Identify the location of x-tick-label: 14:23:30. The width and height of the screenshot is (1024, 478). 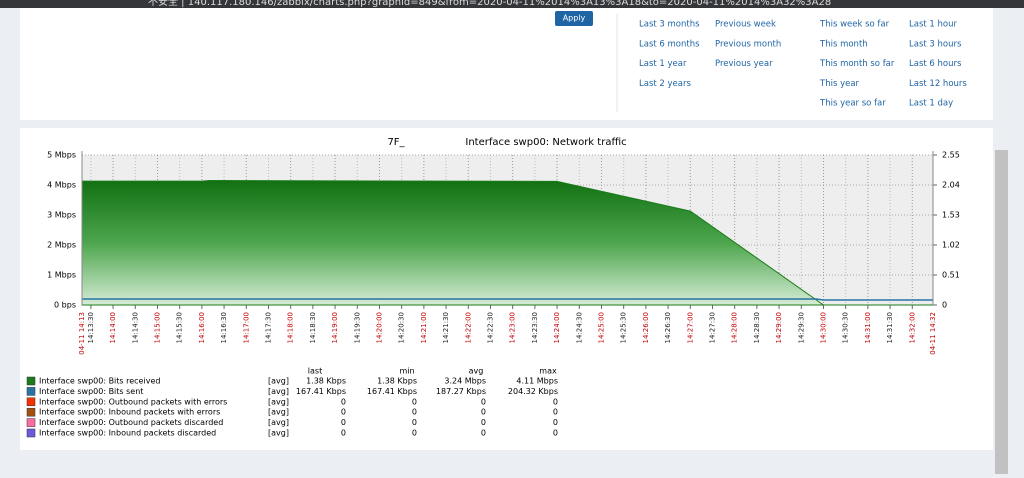
(535, 327).